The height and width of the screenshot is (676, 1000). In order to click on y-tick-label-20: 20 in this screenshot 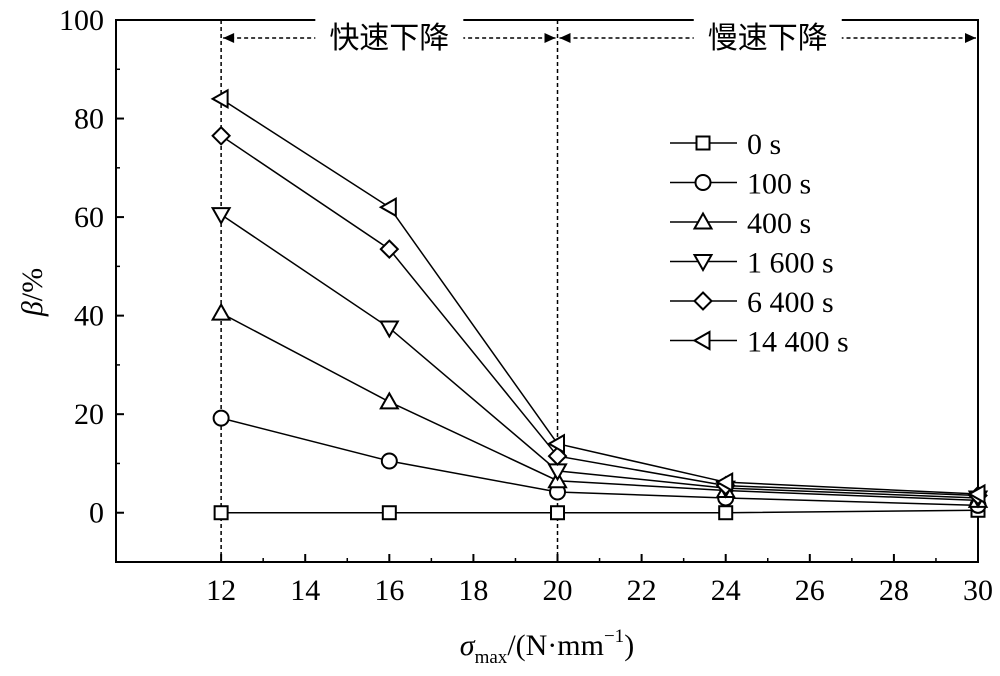, I will do `click(89, 414)`.